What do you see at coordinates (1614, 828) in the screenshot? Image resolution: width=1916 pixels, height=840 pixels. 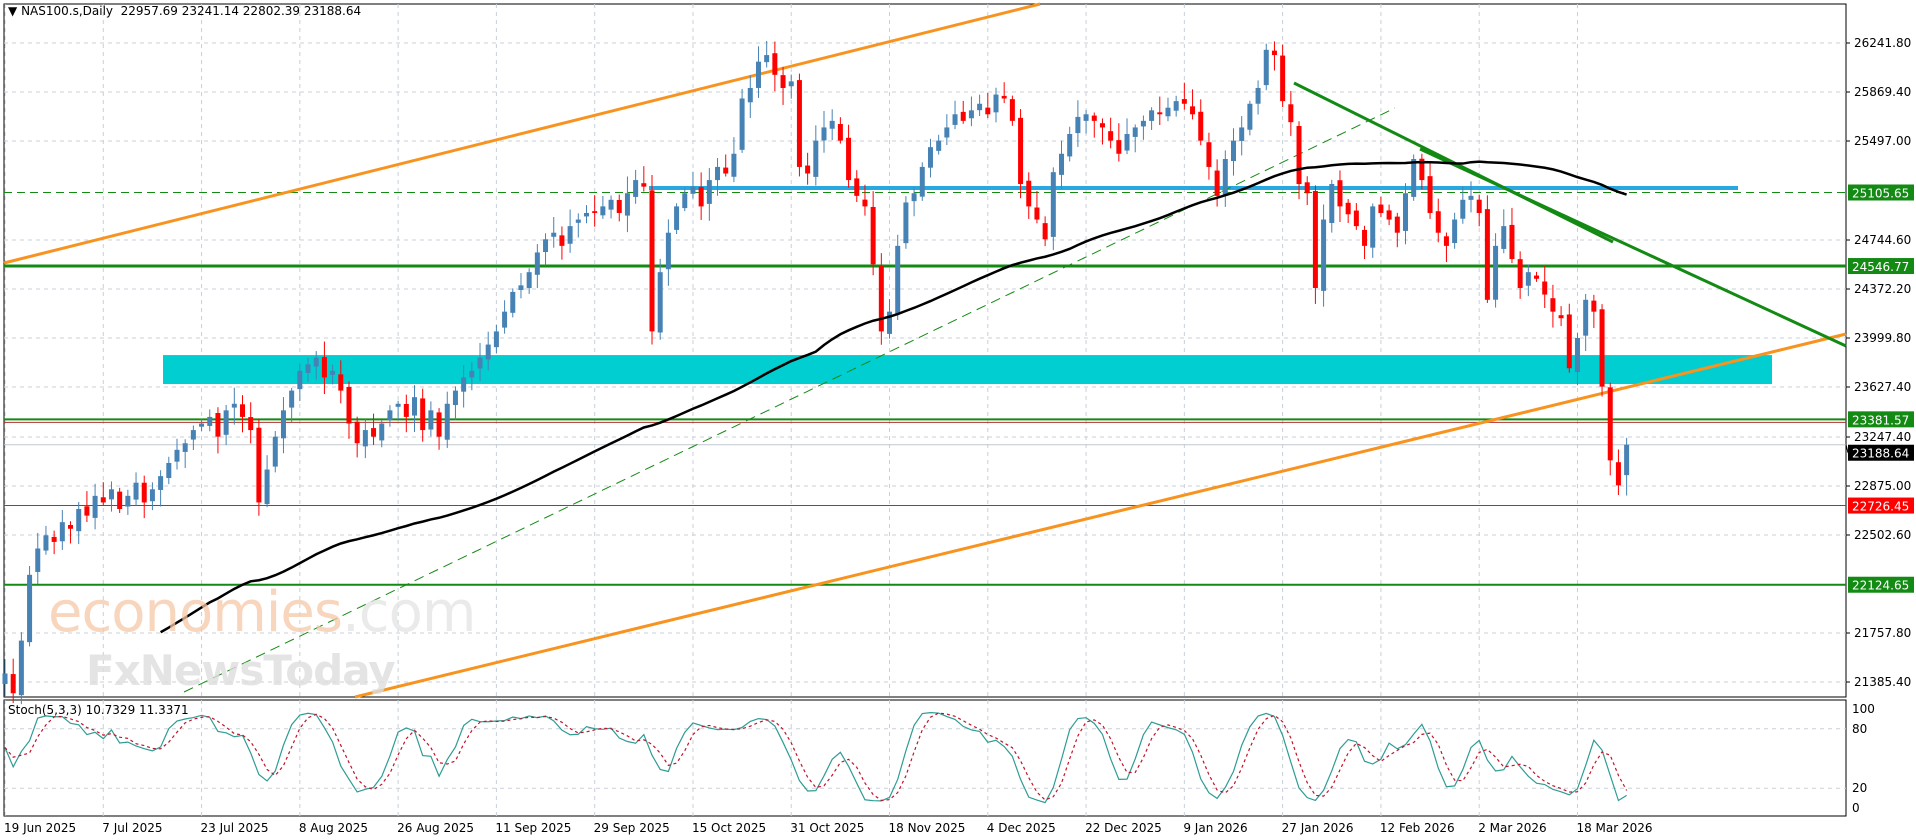 I see `x-tick-label: 18 Mar 2026` at bounding box center [1614, 828].